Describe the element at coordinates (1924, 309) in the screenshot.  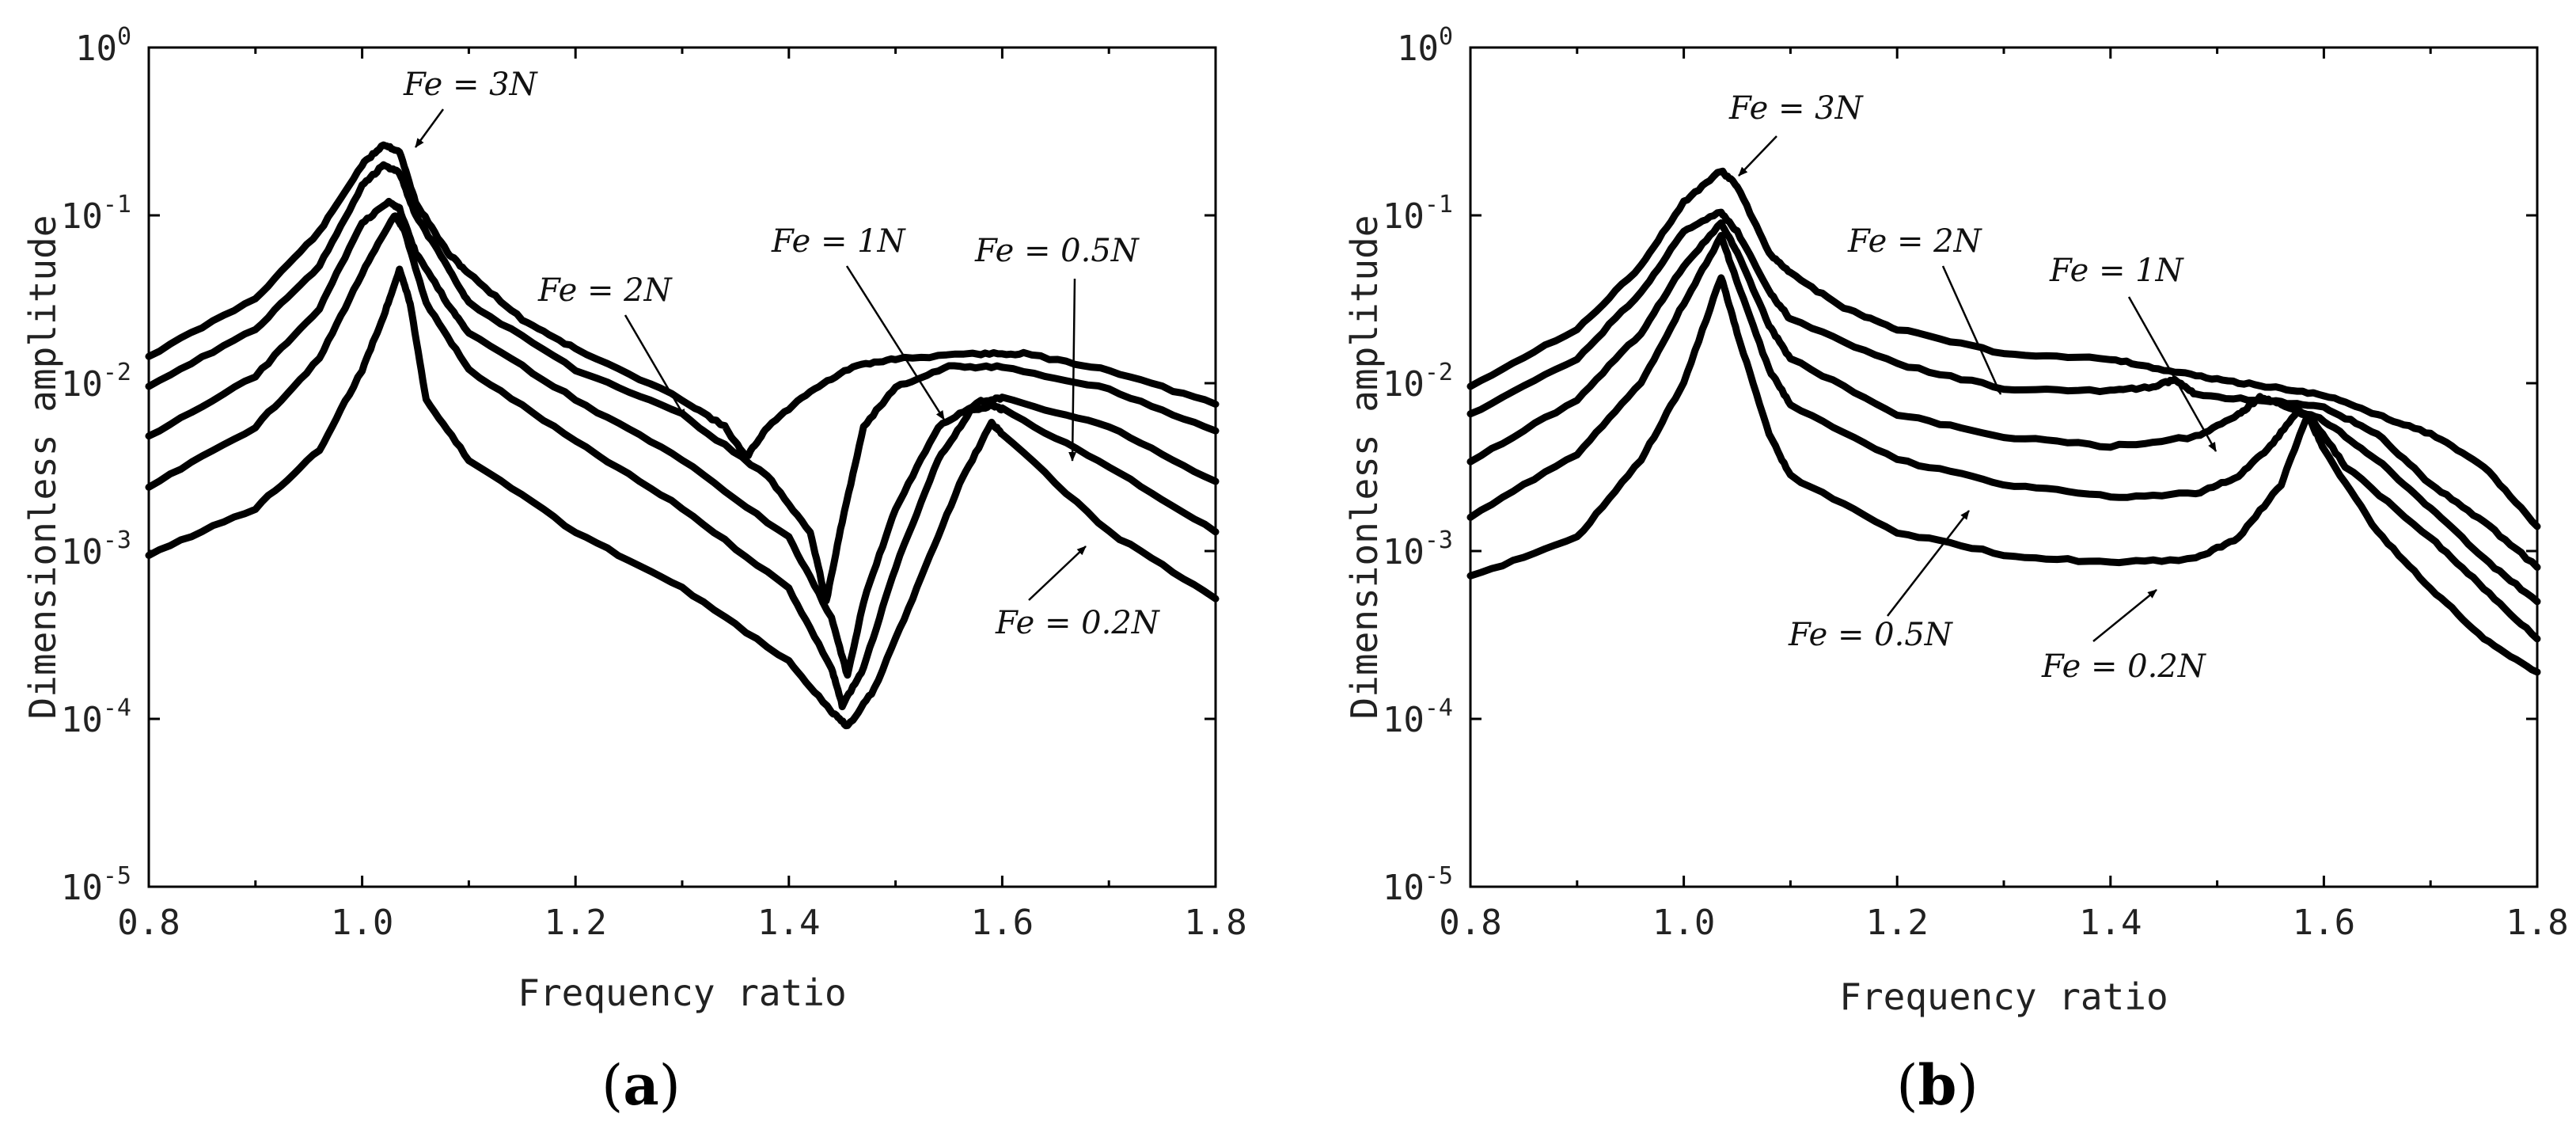
I see `annotation-b-2n: Fe = 2N` at that location.